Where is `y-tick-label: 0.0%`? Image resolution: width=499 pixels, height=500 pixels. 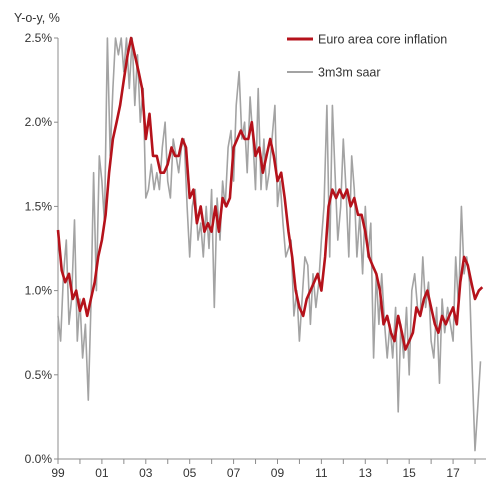 y-tick-label: 0.0% is located at coordinates (39, 459).